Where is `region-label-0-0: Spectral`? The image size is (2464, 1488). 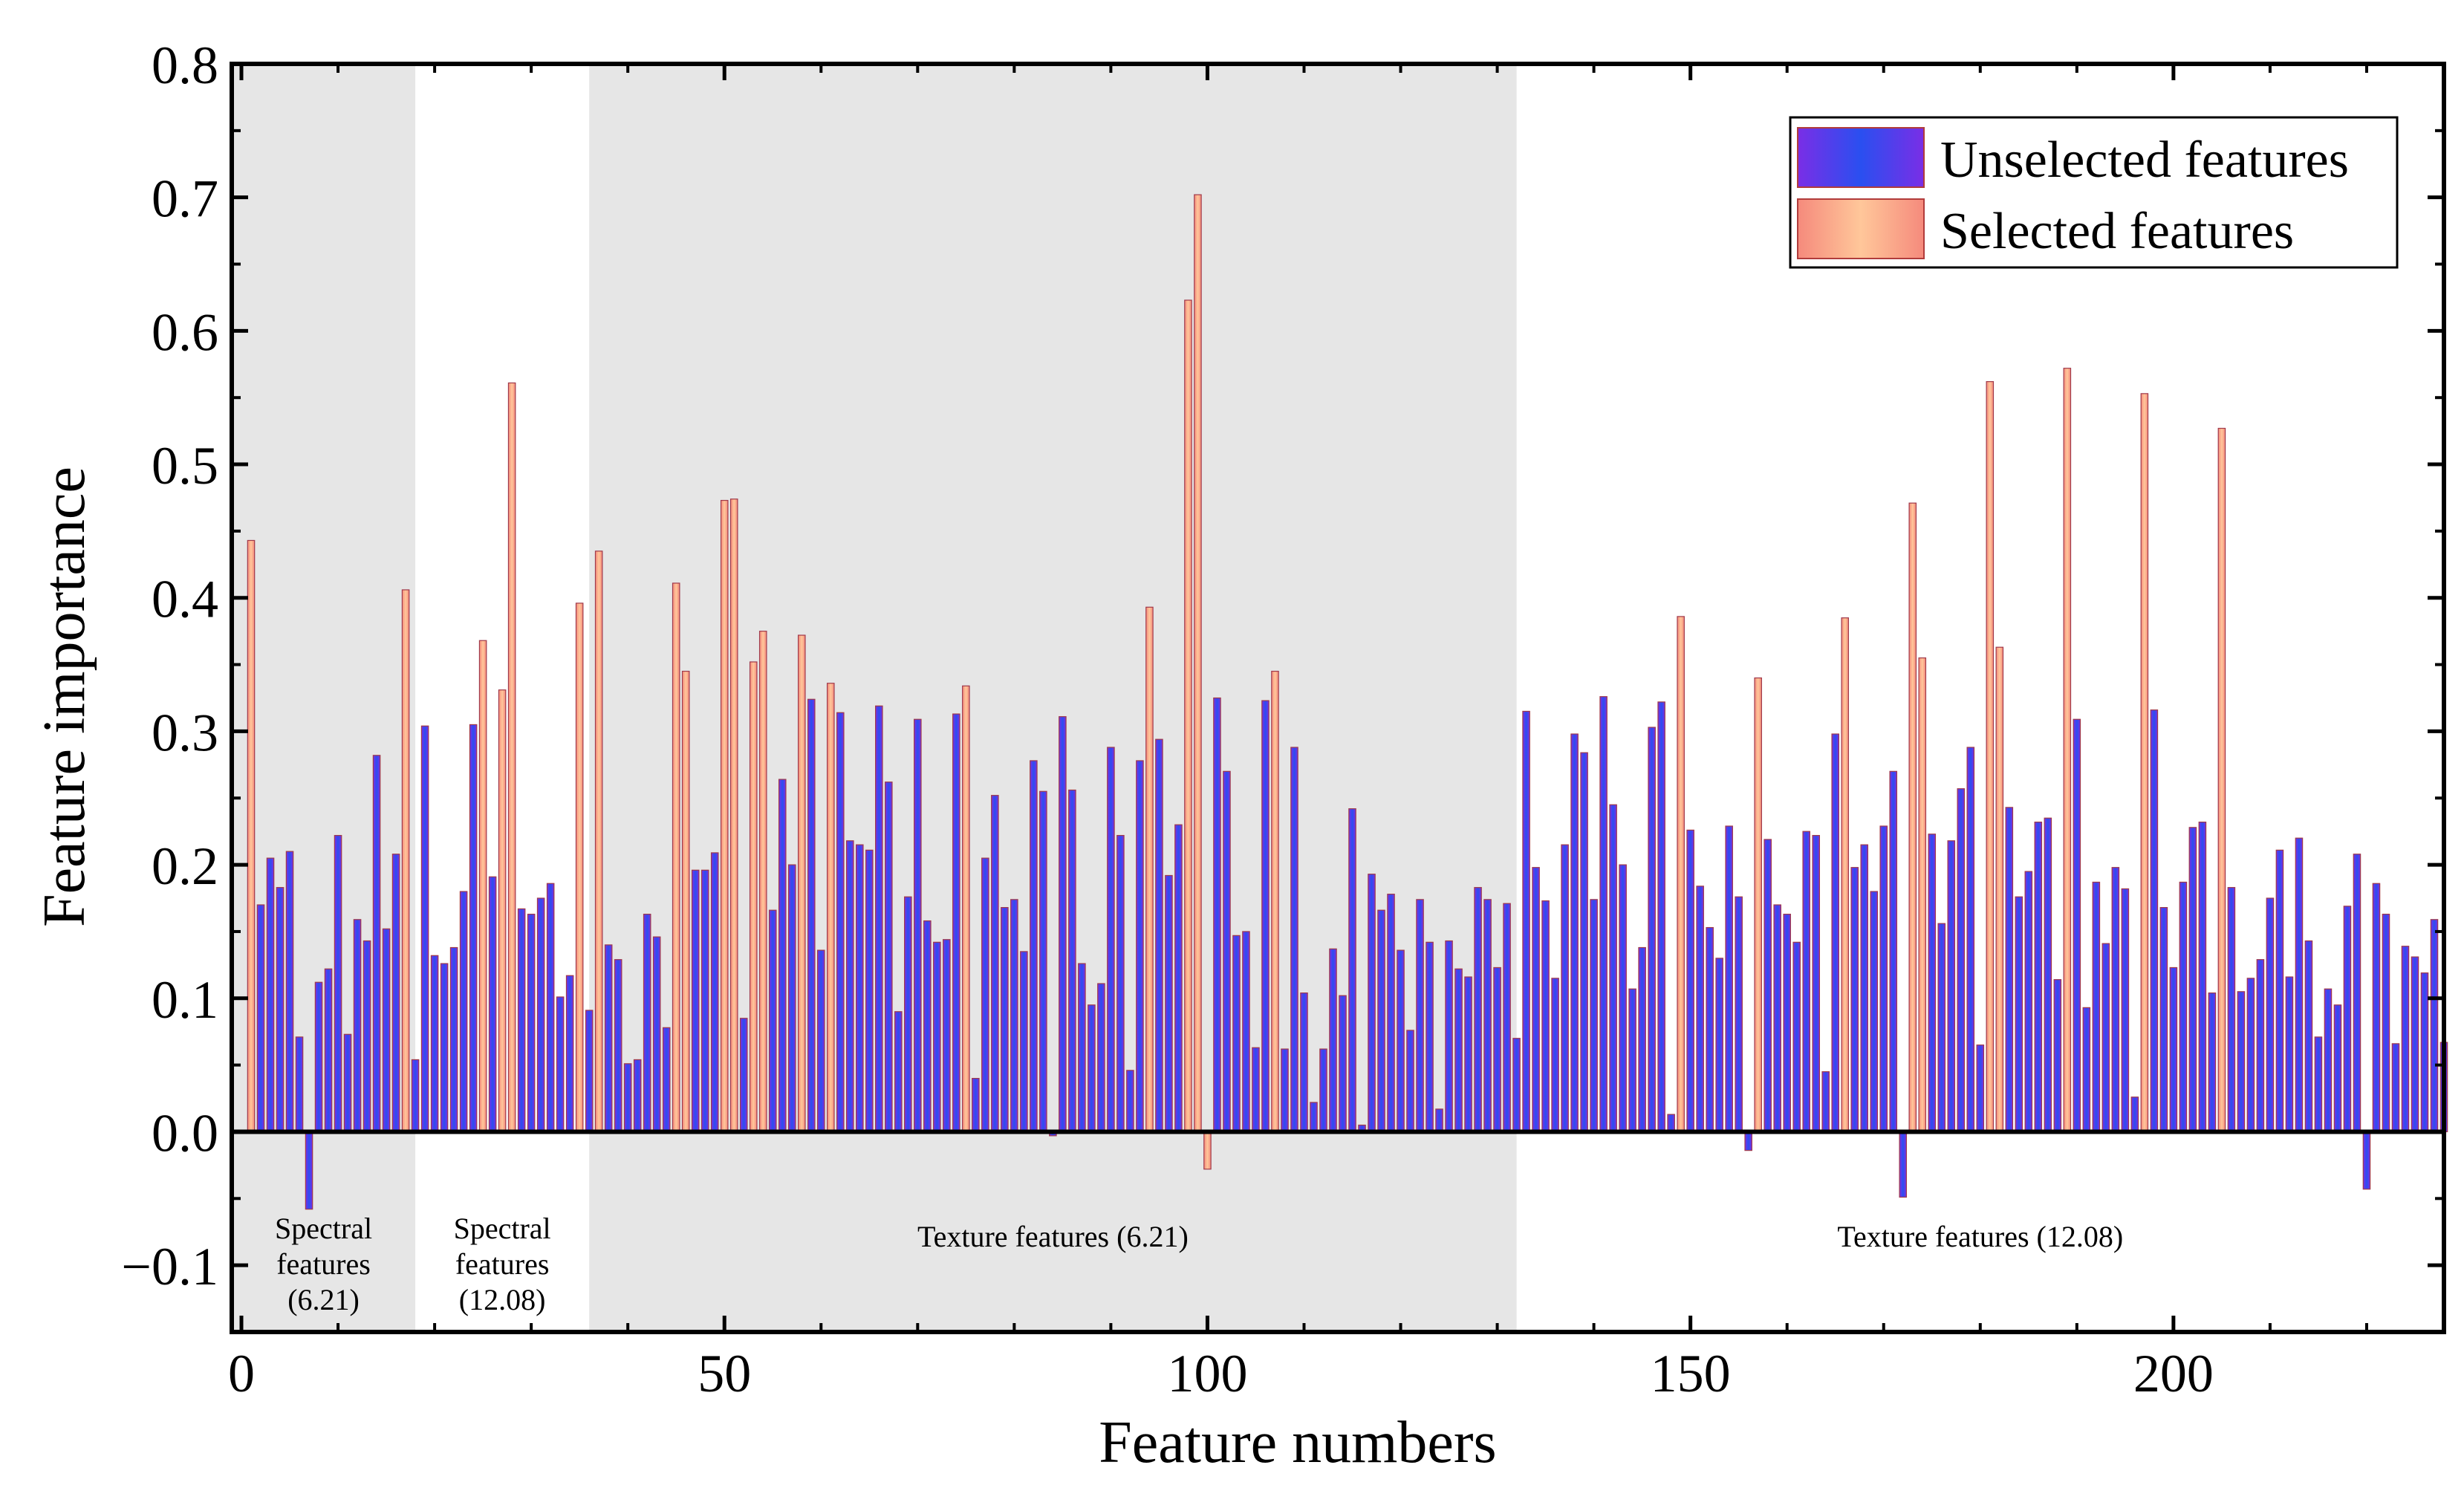 region-label-0-0: Spectral is located at coordinates (323, 1228).